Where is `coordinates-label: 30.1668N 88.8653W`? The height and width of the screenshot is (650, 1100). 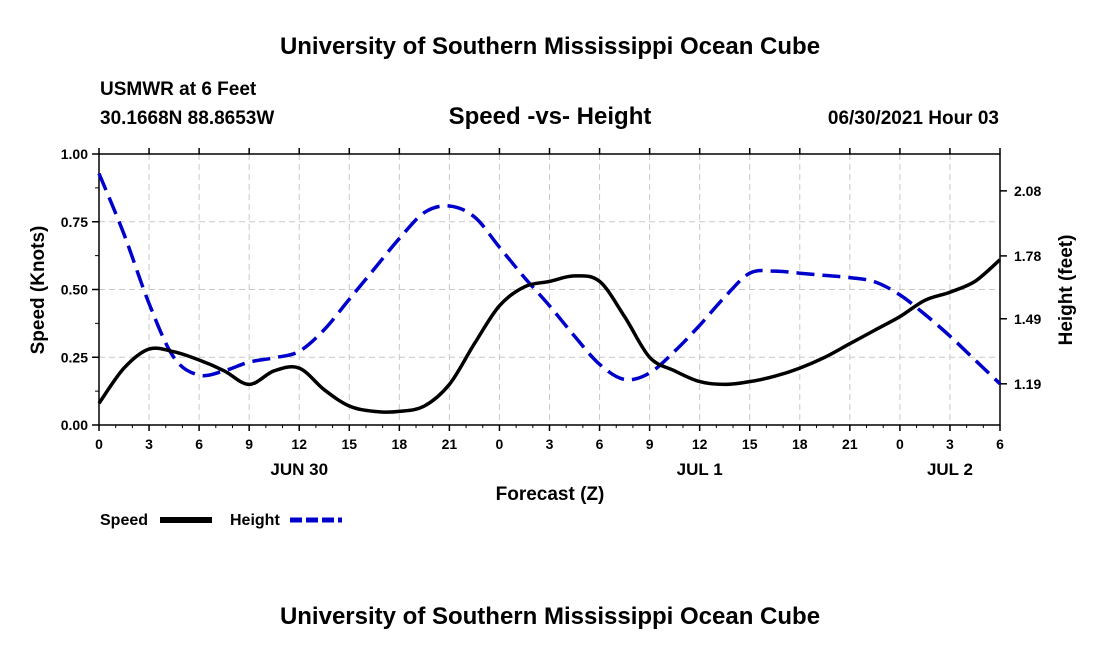
coordinates-label: 30.1668N 88.8653W is located at coordinates (187, 118).